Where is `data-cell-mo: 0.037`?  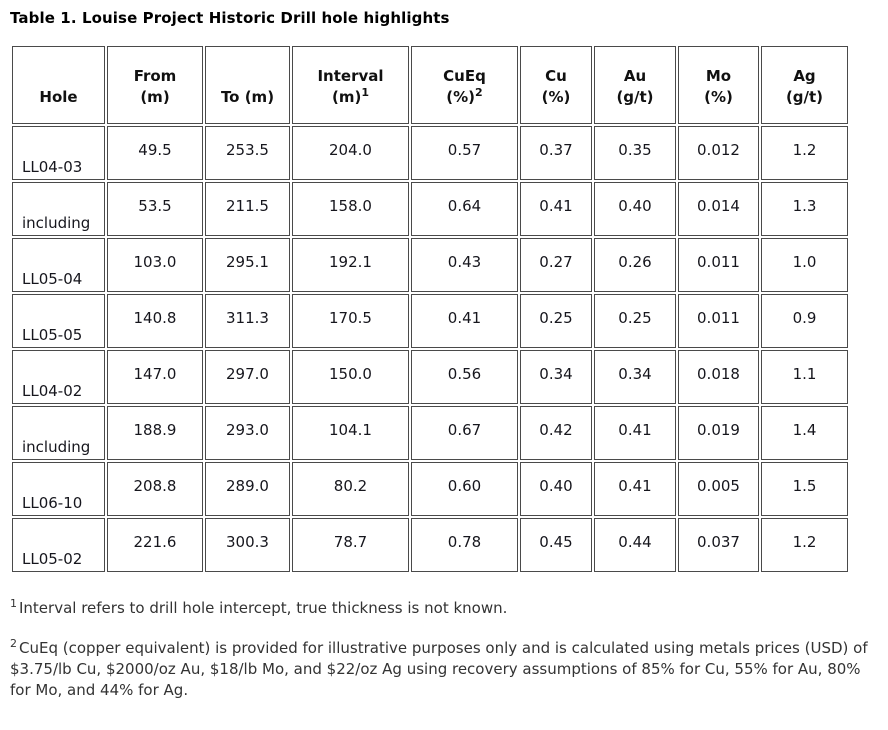
data-cell-mo: 0.037 is located at coordinates (718, 545).